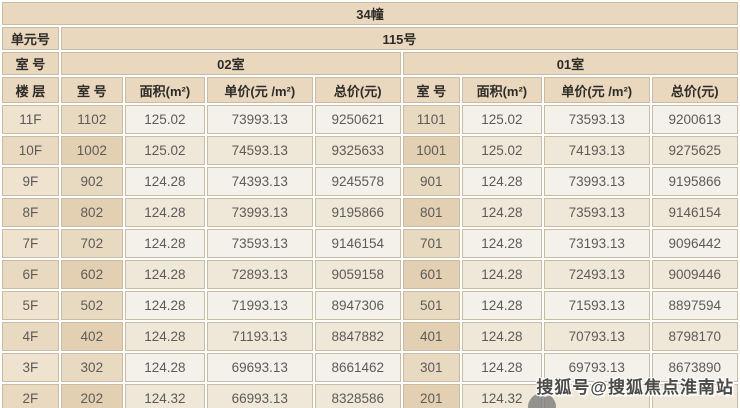 Image resolution: width=740 pixels, height=408 pixels. What do you see at coordinates (259, 150) in the screenshot?
I see `cell-unit-price: 74593.13` at bounding box center [259, 150].